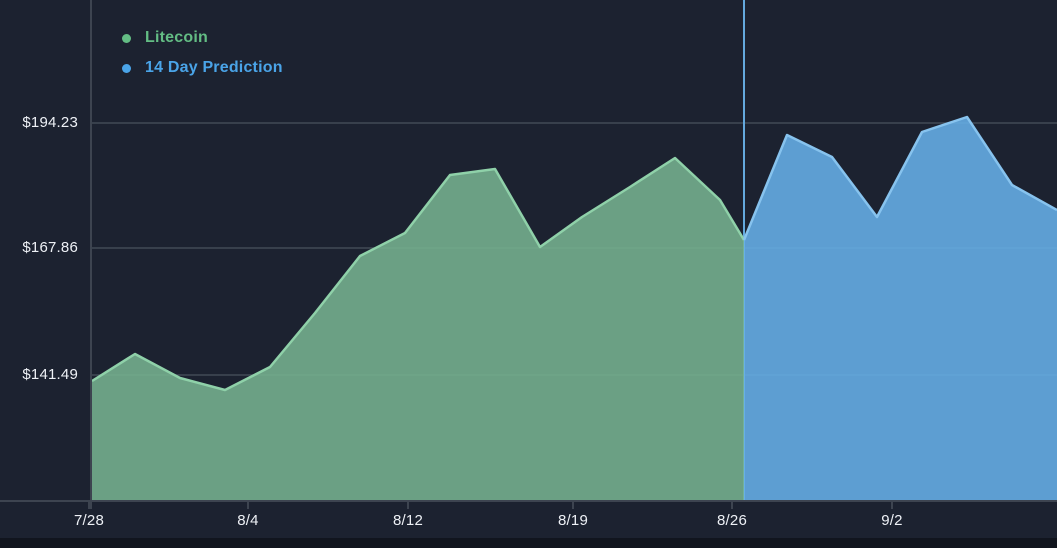 Image resolution: width=1057 pixels, height=548 pixels. I want to click on legend-item-prediction: 14 Day Prediction, so click(202, 68).